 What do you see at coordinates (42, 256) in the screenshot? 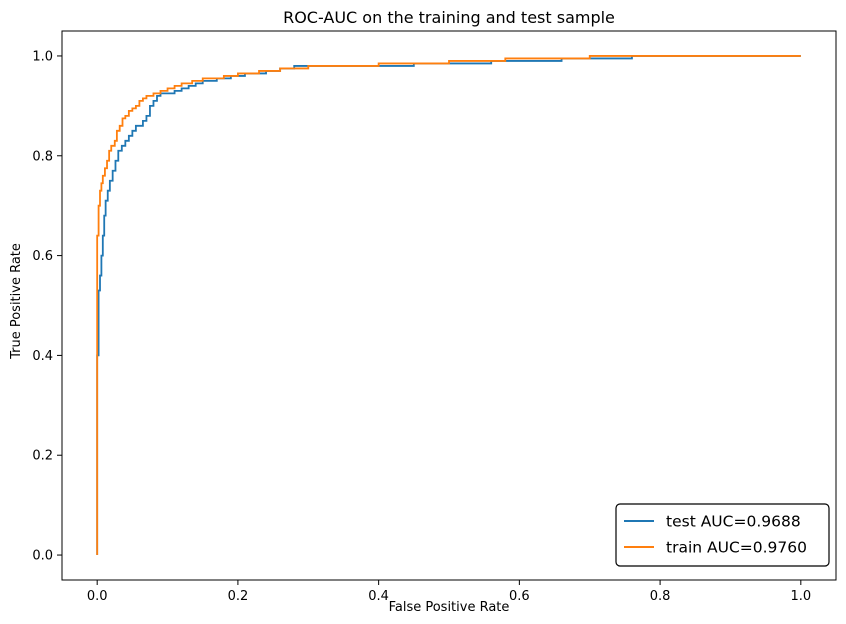
I see `y-tick-label: 0.6` at bounding box center [42, 256].